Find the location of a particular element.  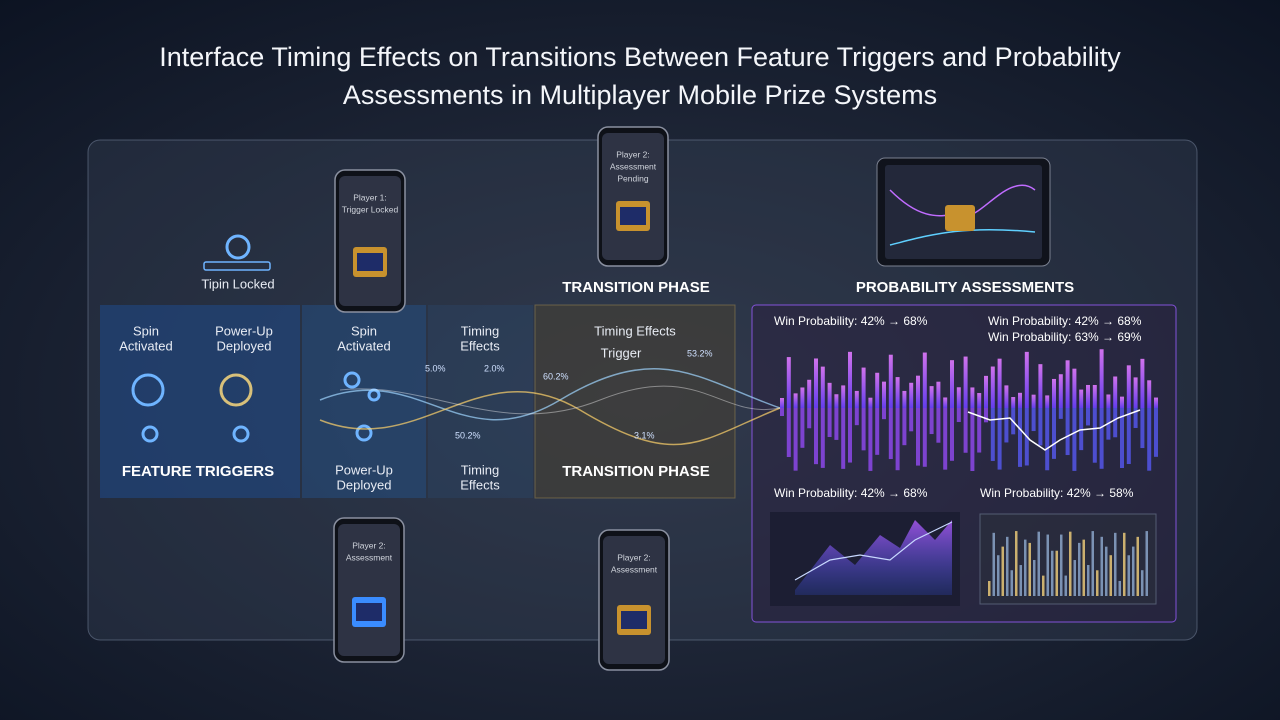

wave-label: 2.0% is located at coordinates (494, 368).